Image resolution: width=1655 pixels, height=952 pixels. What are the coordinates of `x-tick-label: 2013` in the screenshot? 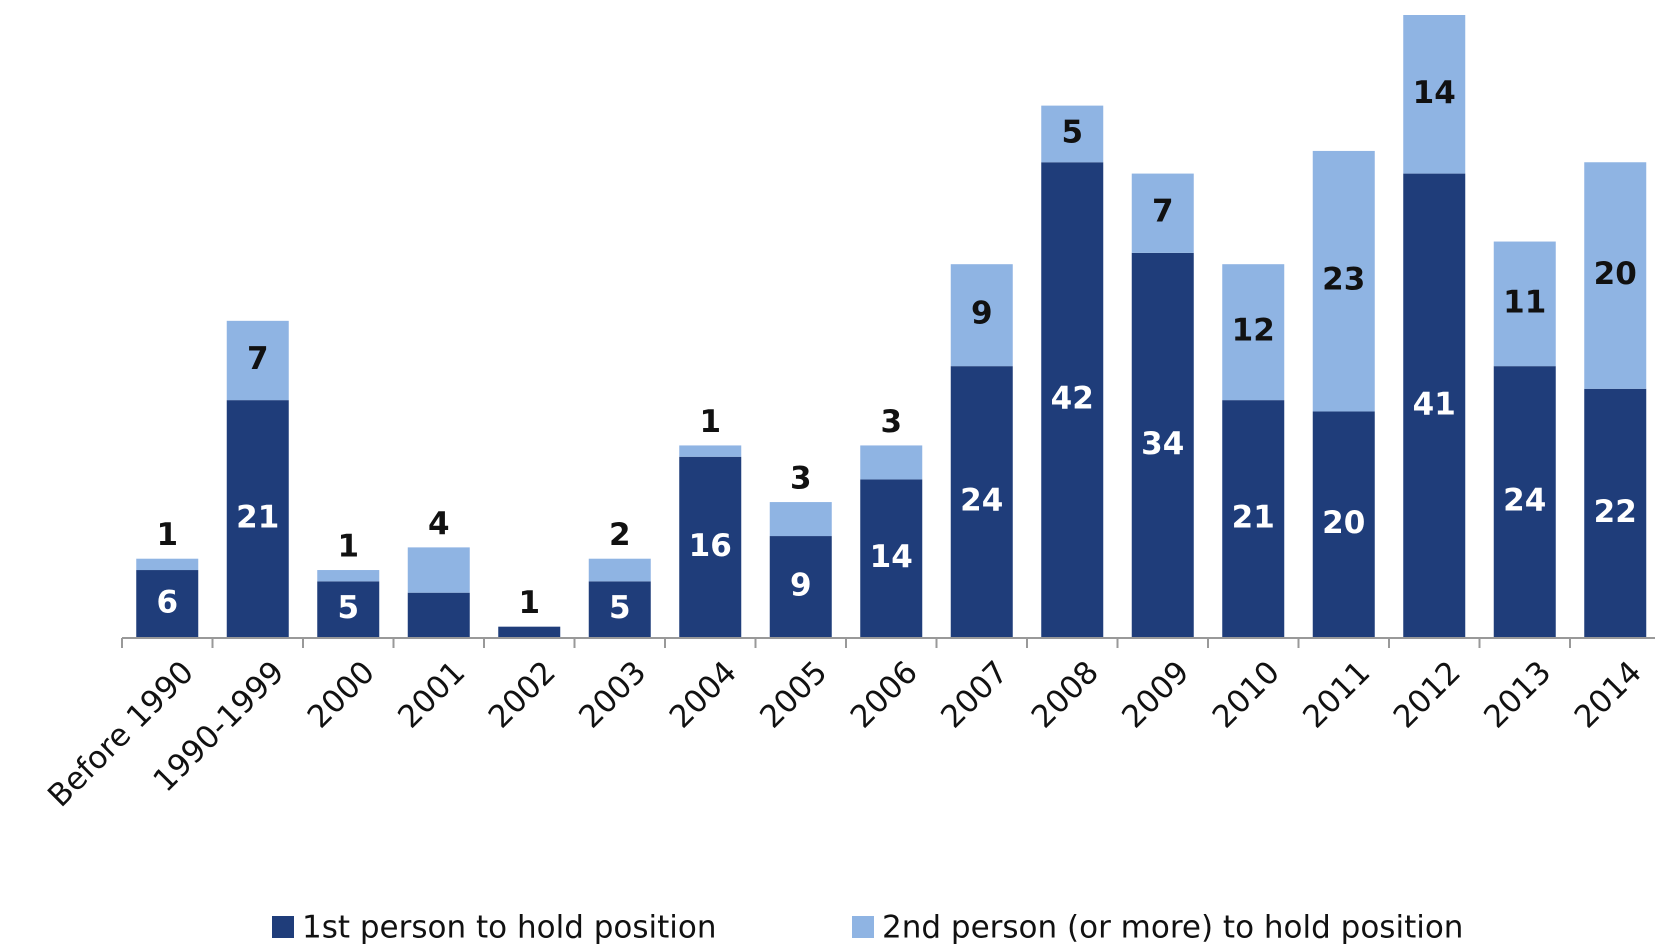 It's located at (1517, 694).